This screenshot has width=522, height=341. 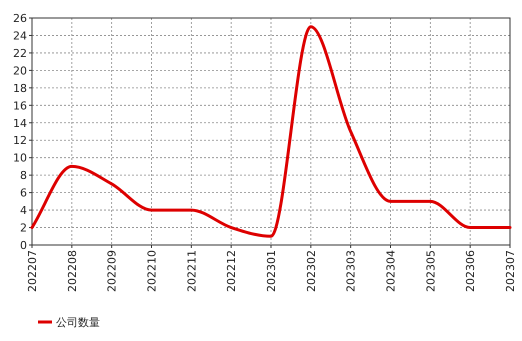 What do you see at coordinates (191, 271) in the screenshot?
I see `x-tick-label: 202211` at bounding box center [191, 271].